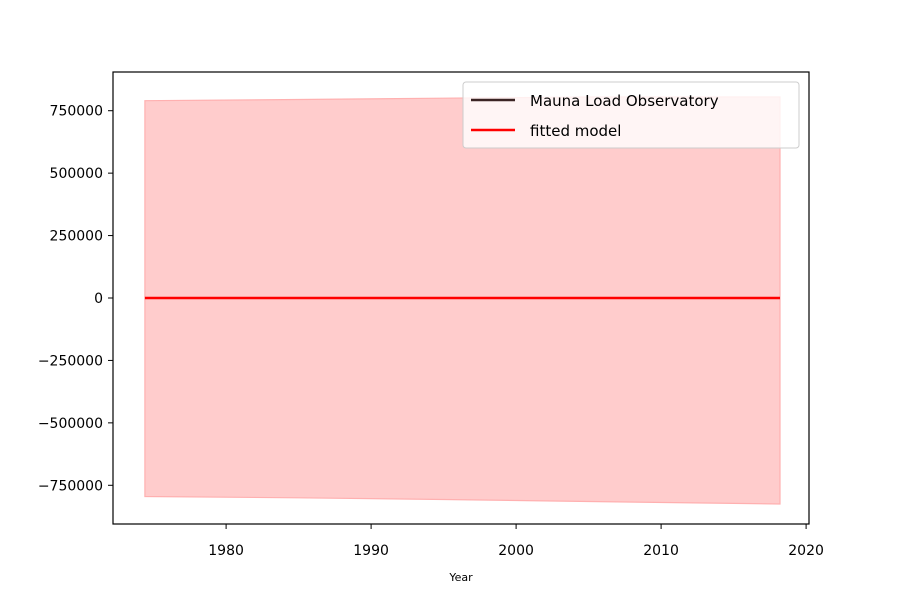 The image size is (900, 600). Describe the element at coordinates (70, 361) in the screenshot. I see `y-tick-label: −250000` at that location.